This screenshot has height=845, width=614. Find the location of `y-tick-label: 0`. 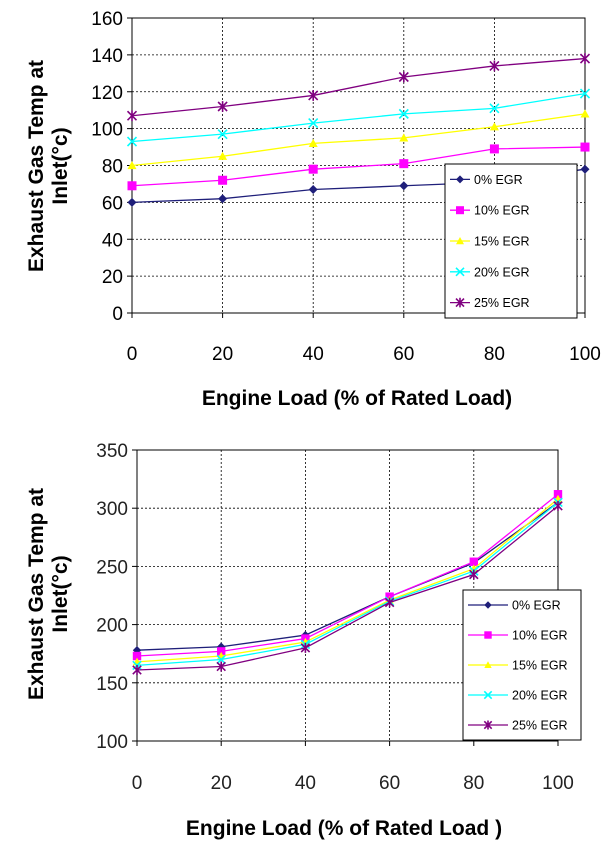

y-tick-label: 0 is located at coordinates (117, 314).